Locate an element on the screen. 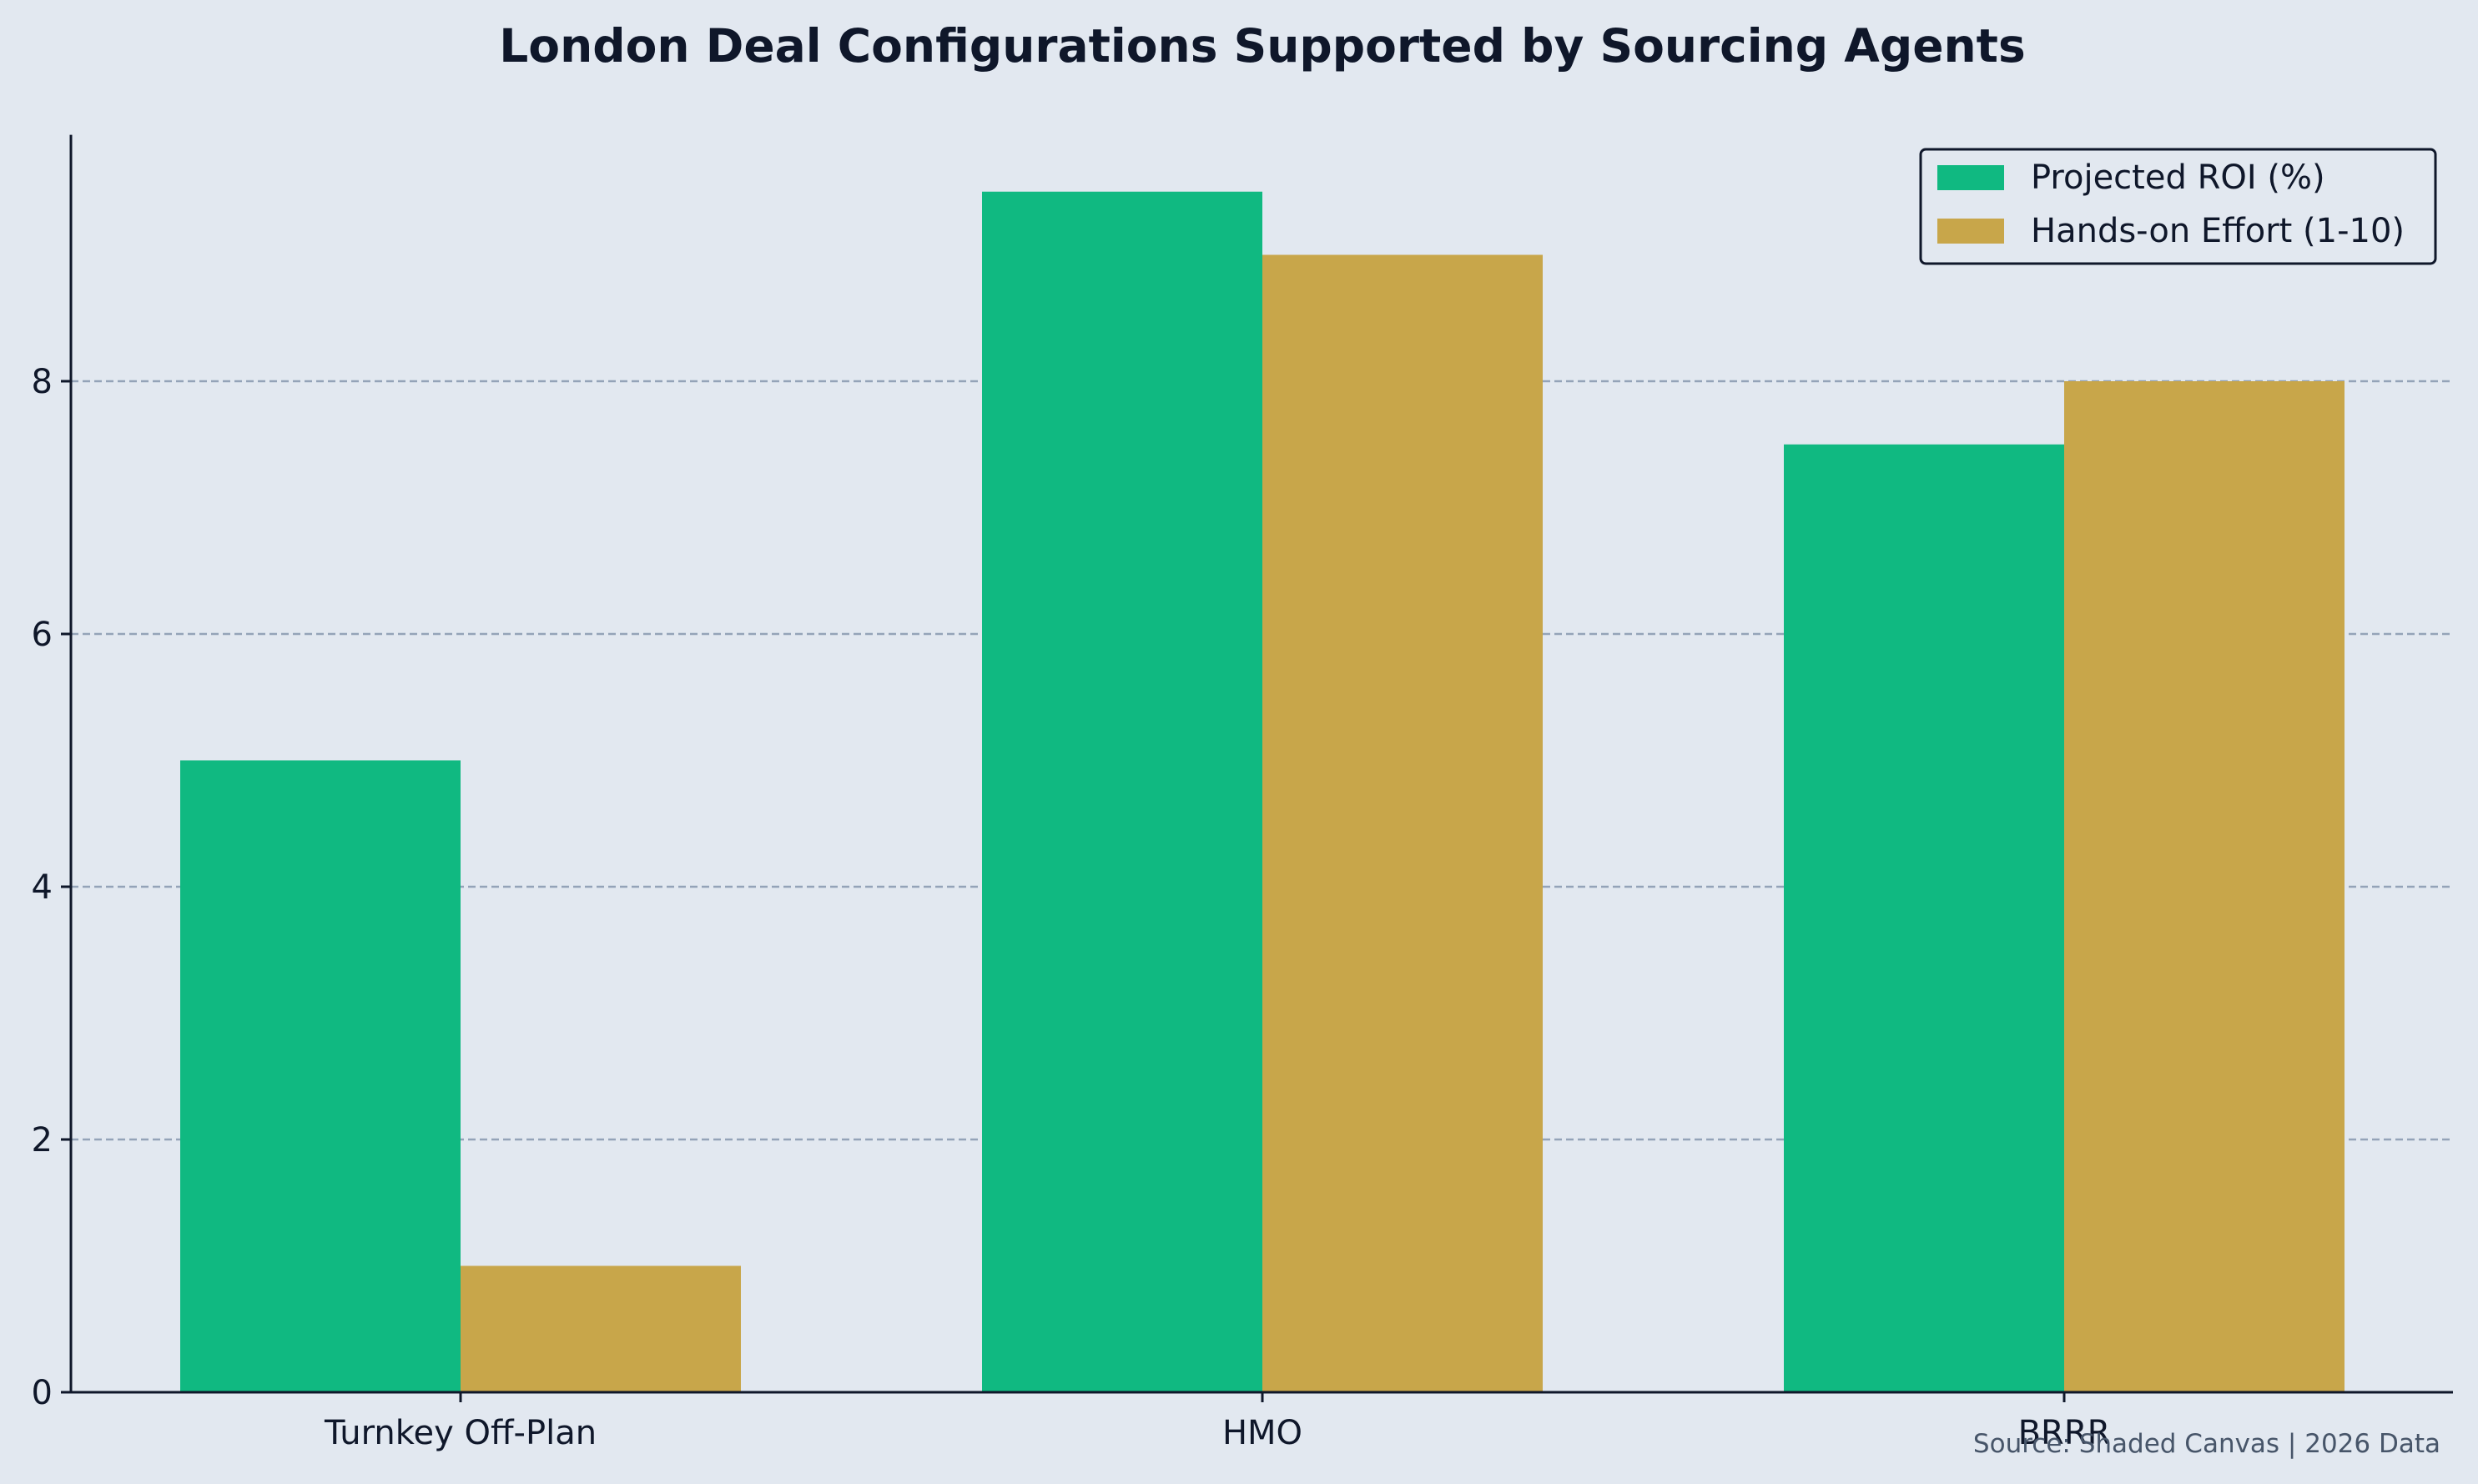  y-tick-label-8: 8 is located at coordinates (43, 382).